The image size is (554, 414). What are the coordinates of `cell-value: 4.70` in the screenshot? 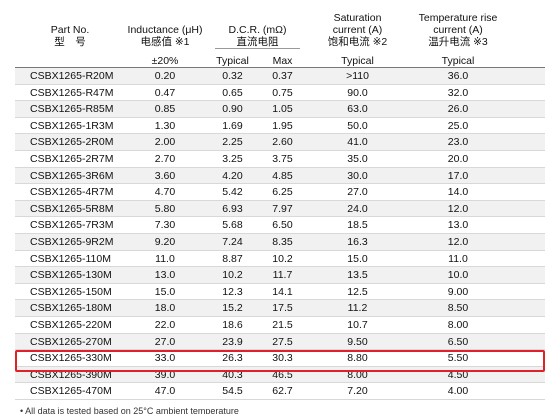 It's located at (165, 192).